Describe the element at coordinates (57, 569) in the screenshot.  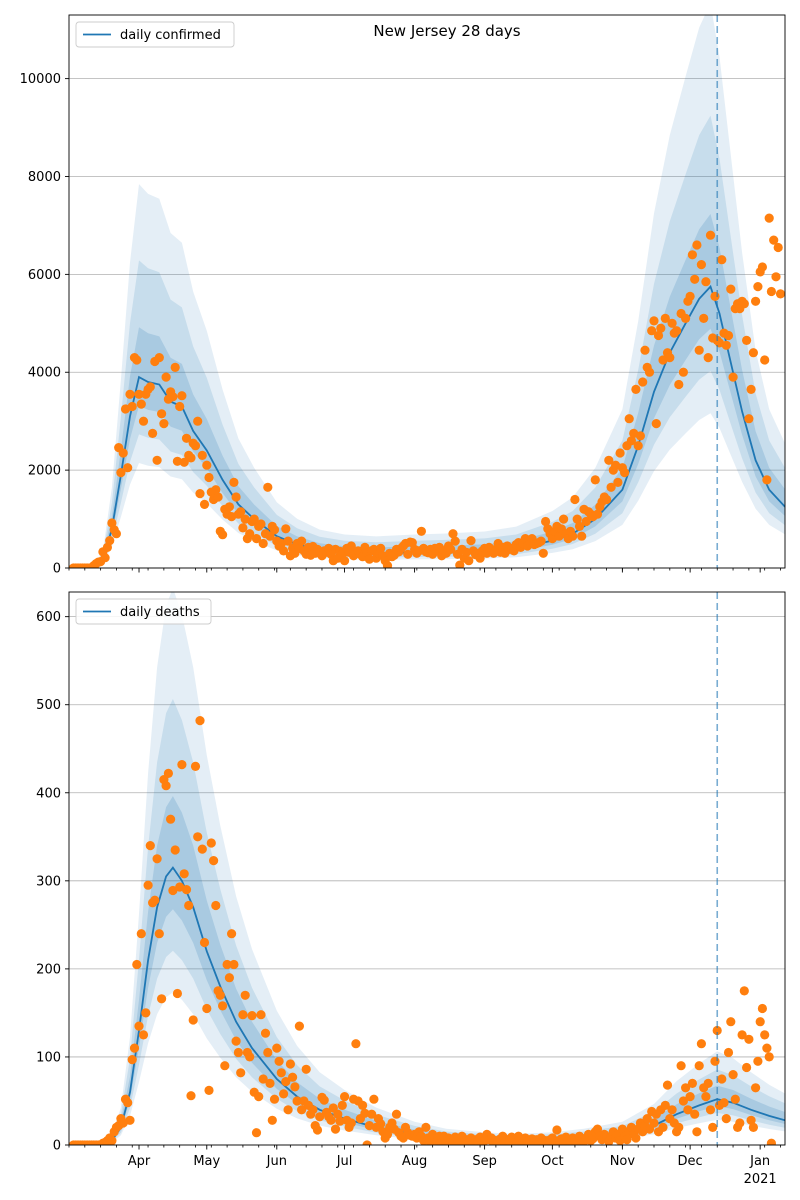
I see `y-tick-label: 0` at that location.